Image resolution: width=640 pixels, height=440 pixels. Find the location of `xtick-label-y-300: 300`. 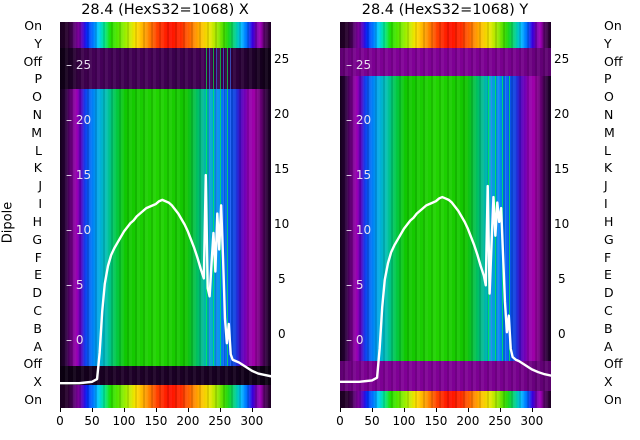

xtick-label-y-300: 300 is located at coordinates (532, 421).